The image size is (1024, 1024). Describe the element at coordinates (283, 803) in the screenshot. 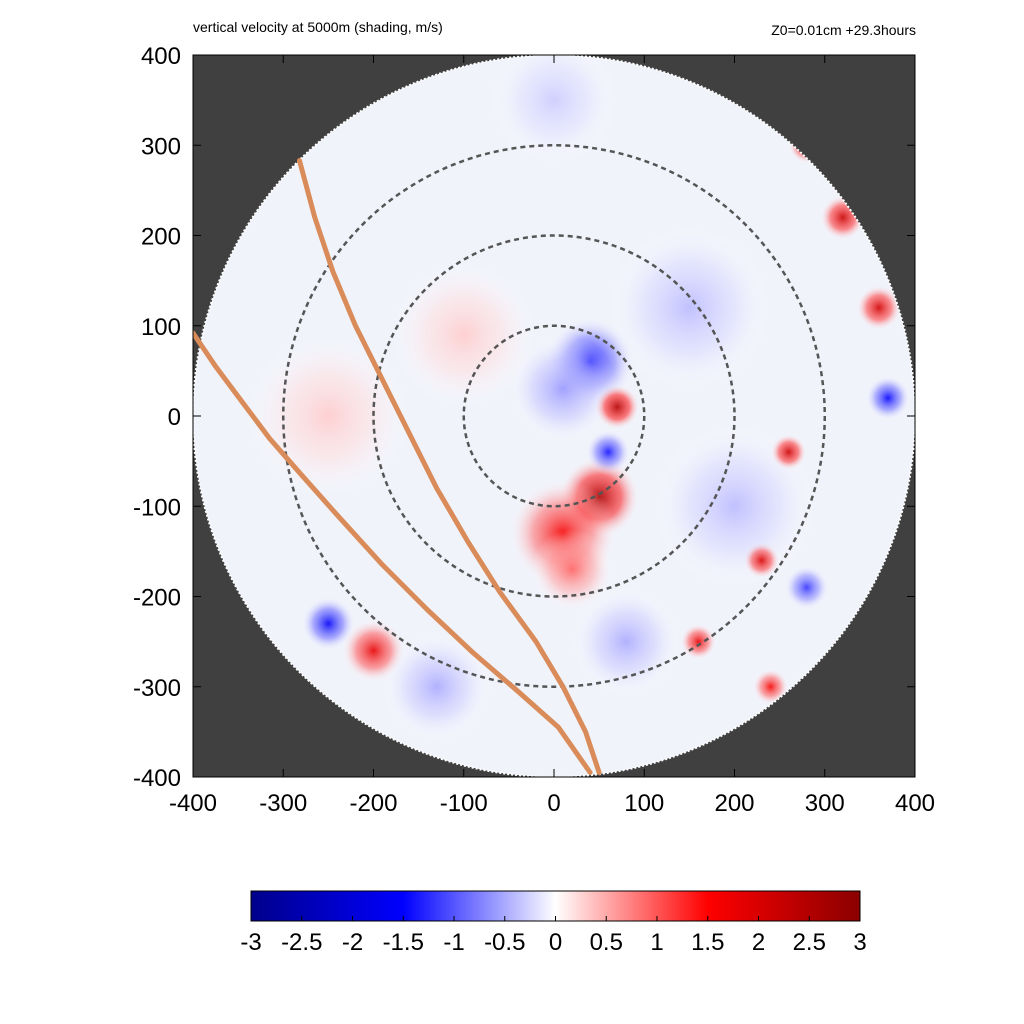

I see `x-tick-label: -300` at that location.